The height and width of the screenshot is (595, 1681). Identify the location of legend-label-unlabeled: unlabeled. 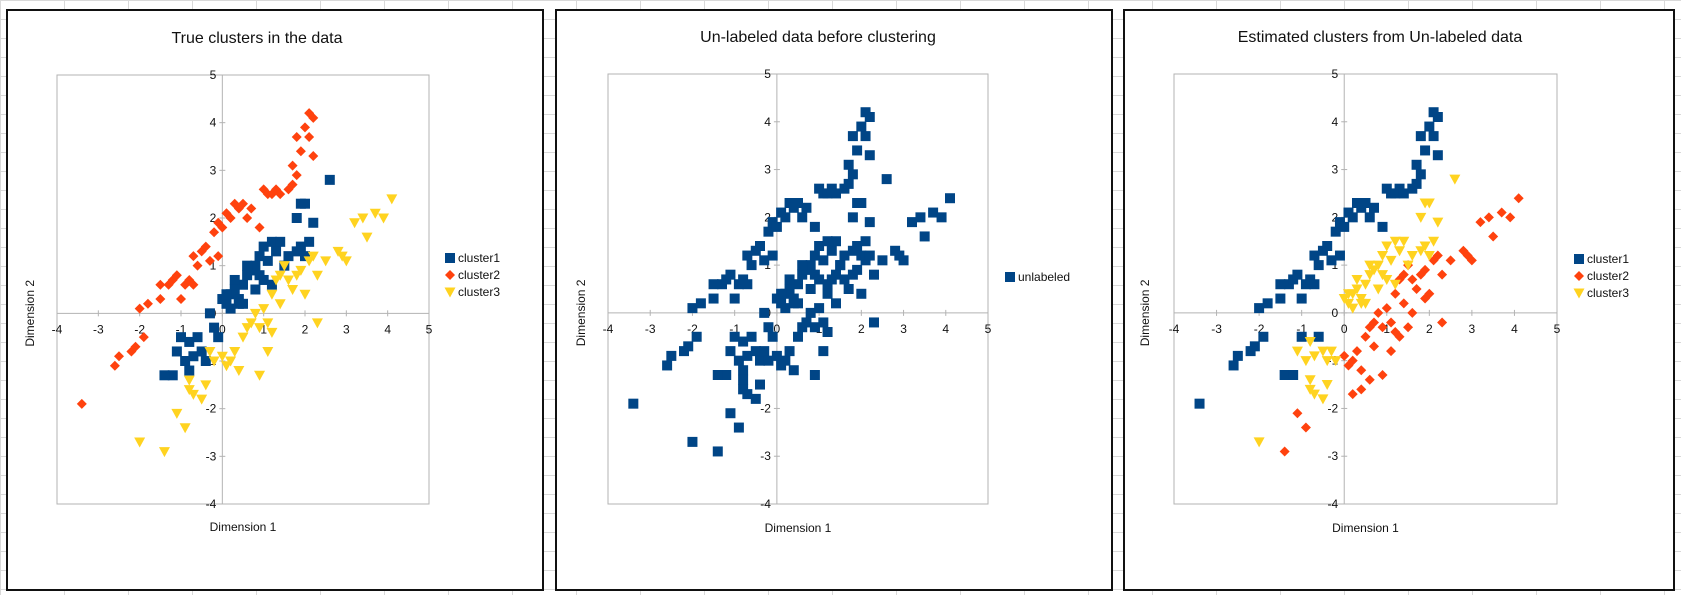
(1044, 277).